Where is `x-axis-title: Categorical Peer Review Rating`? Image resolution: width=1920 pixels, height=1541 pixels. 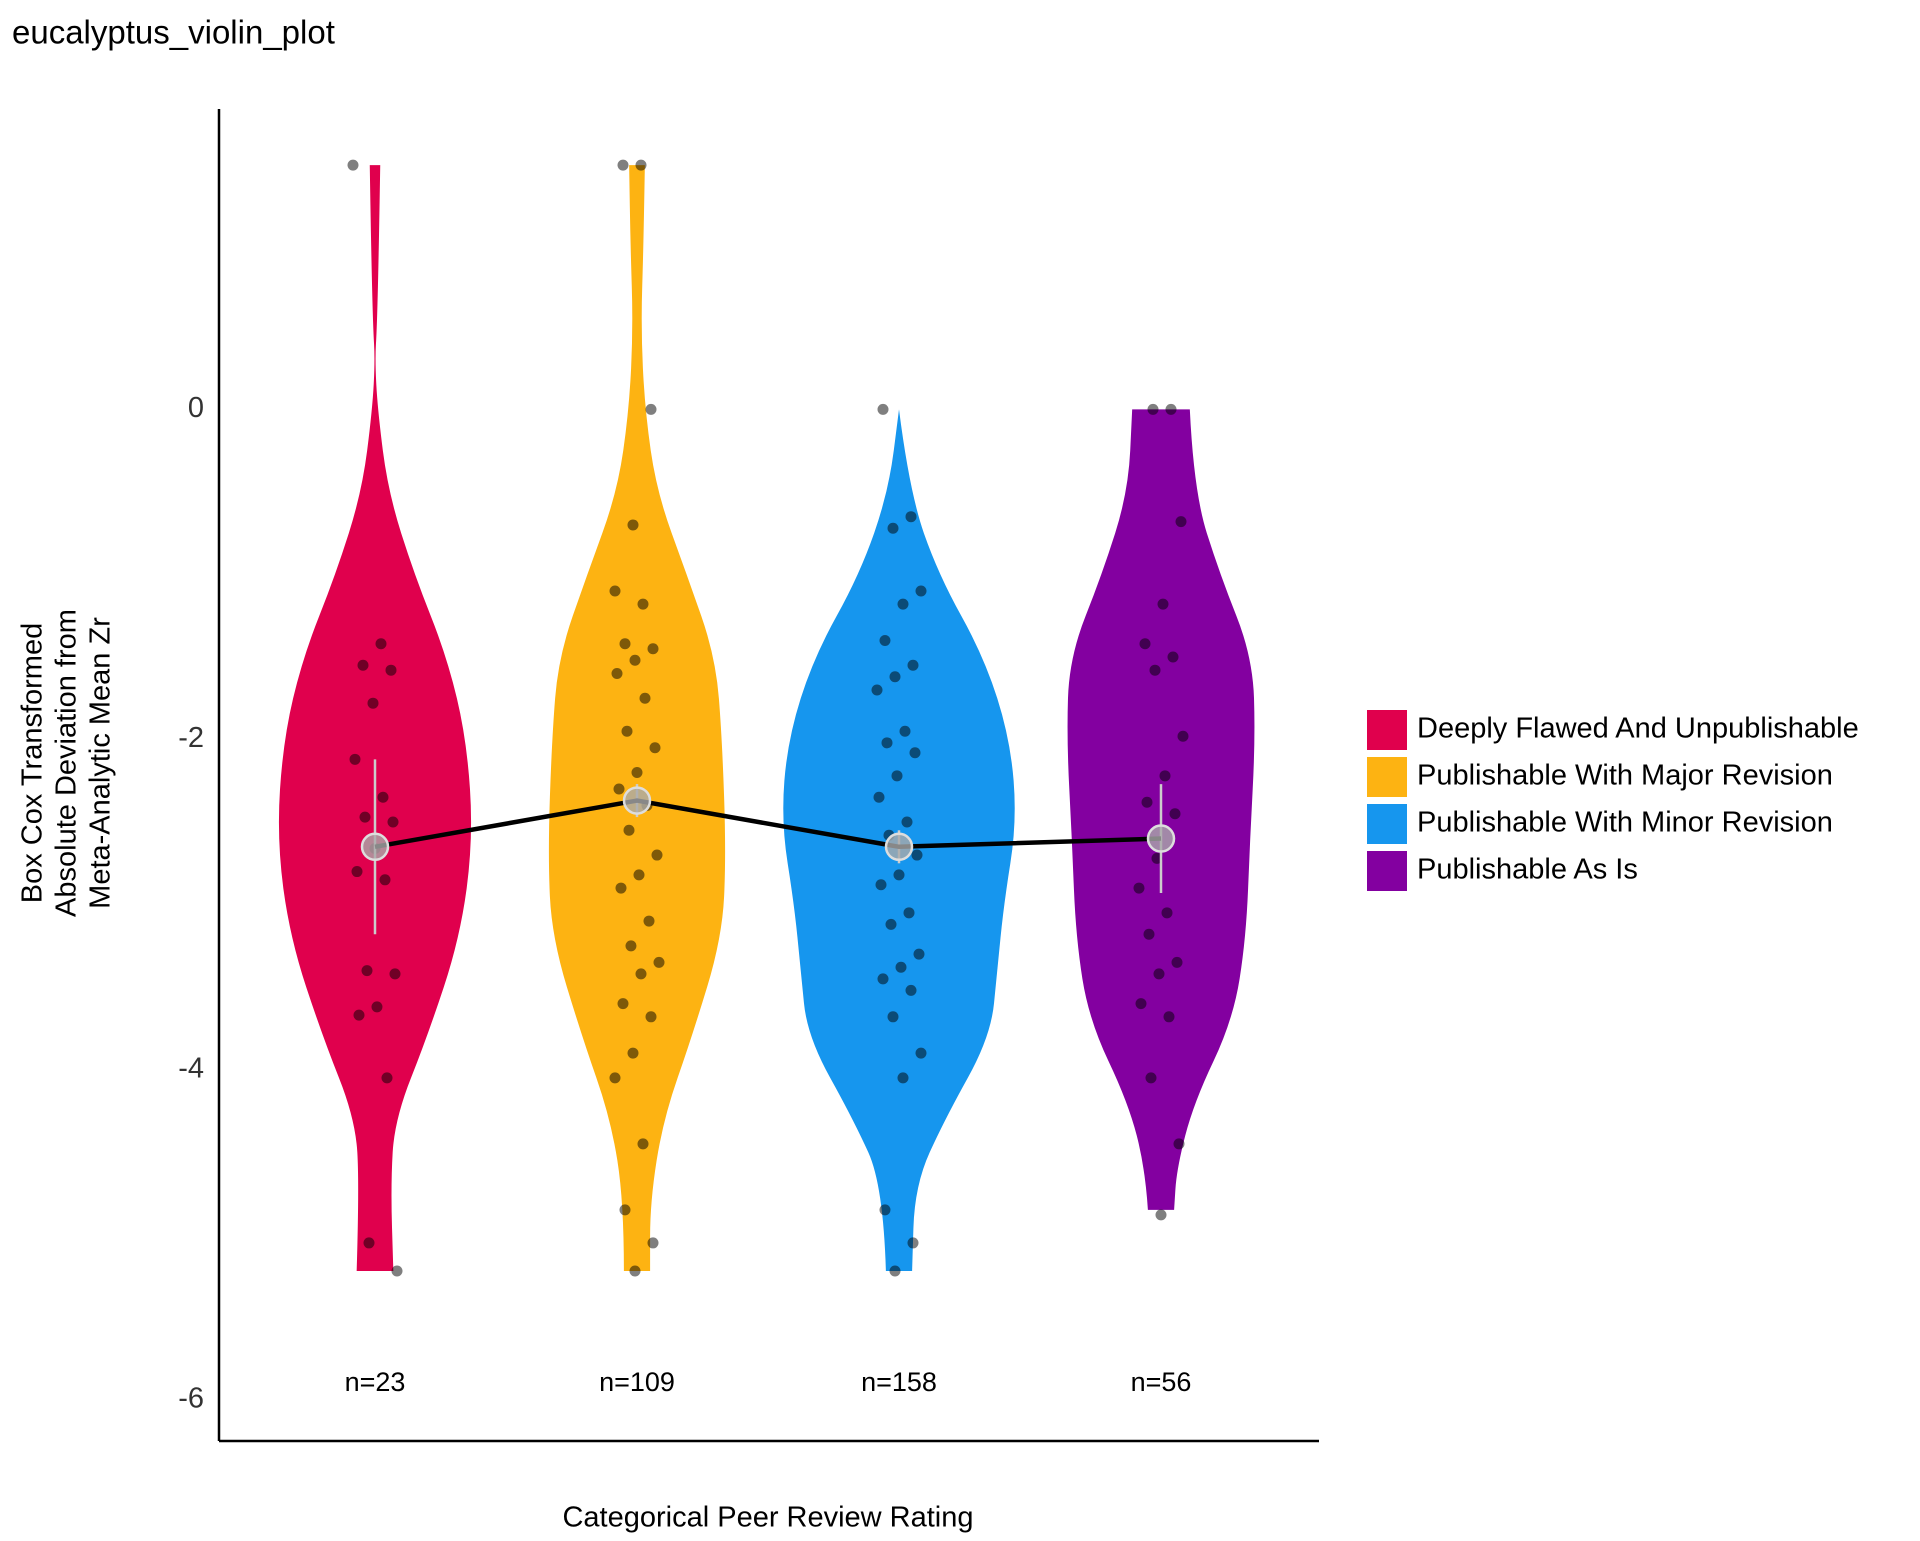 x-axis-title: Categorical Peer Review Rating is located at coordinates (767, 1518).